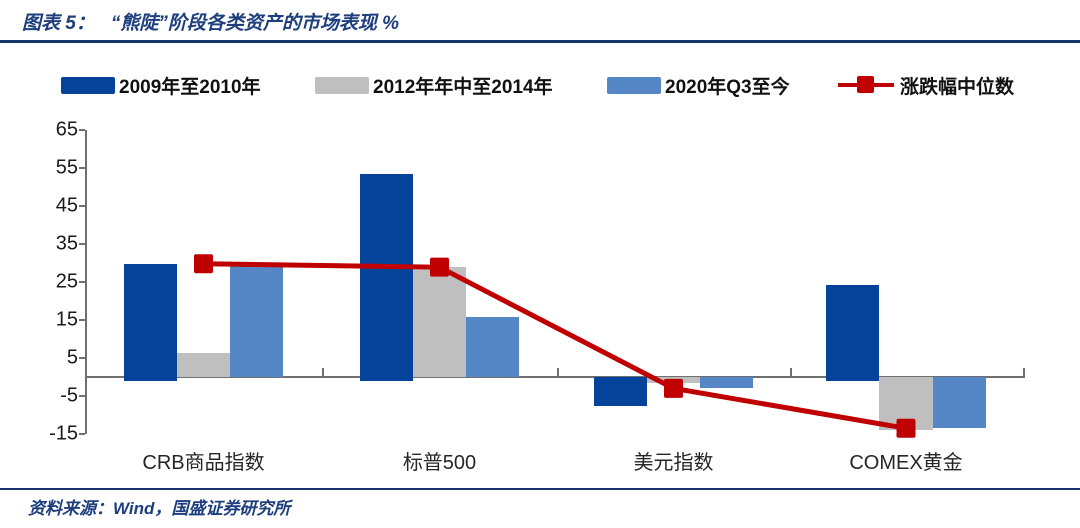 Image resolution: width=1080 pixels, height=528 pixels. What do you see at coordinates (439, 463) in the screenshot?
I see `category-label: 标普500` at bounding box center [439, 463].